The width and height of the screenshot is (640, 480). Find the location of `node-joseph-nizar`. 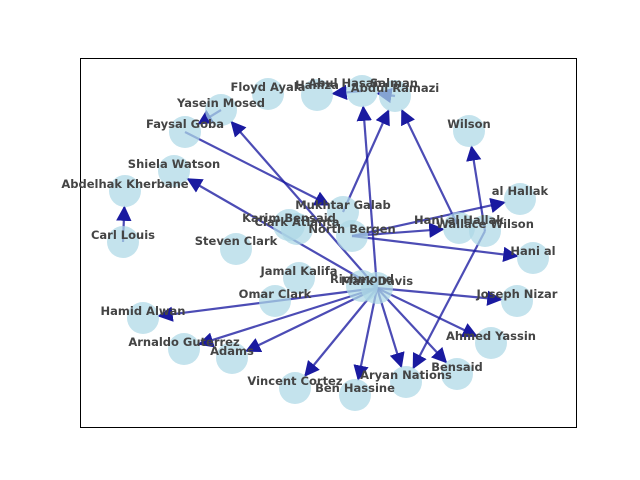

node-joseph-nizar is located at coordinates (517, 301).